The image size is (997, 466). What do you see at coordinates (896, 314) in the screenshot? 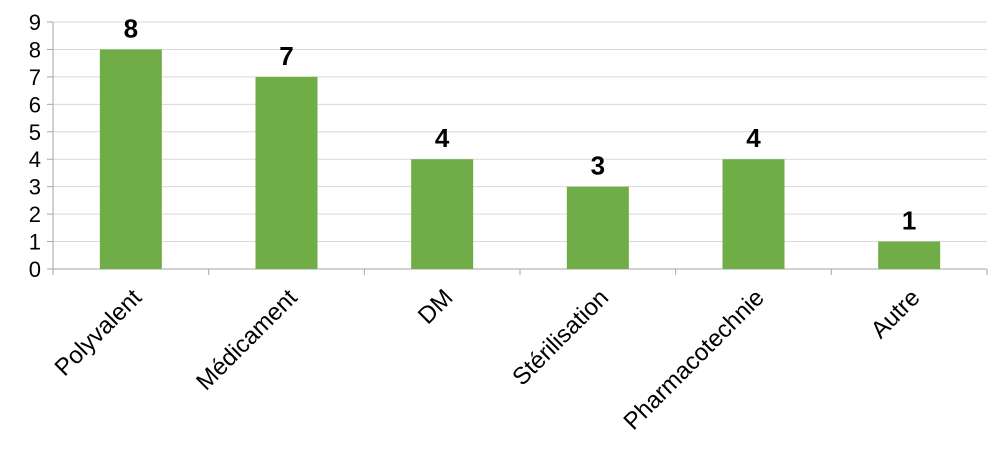
I see `category-label-autre: Autre` at bounding box center [896, 314].